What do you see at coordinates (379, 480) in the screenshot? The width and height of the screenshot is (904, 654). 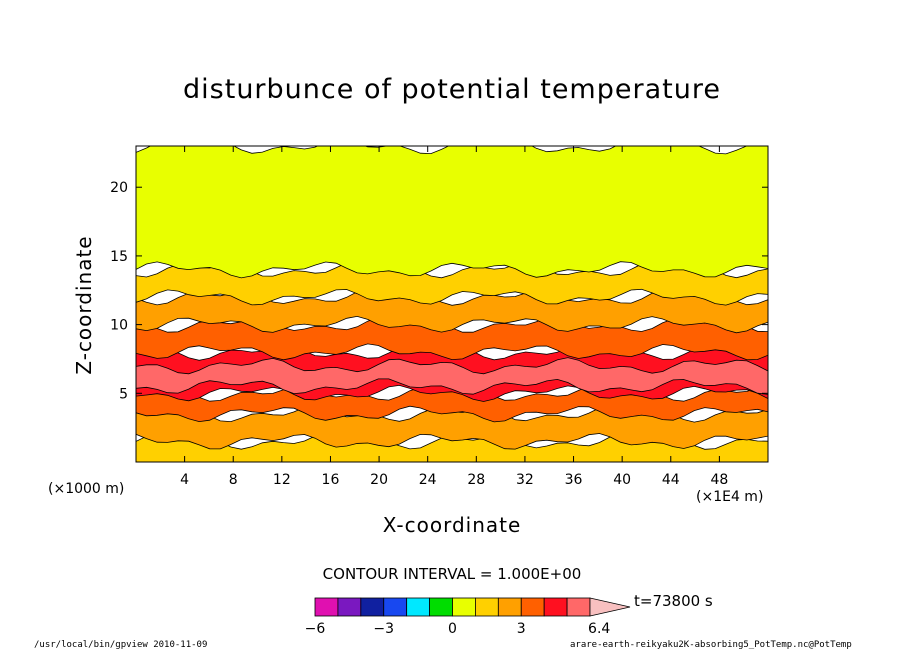 I see `x-tick-label: 20` at bounding box center [379, 480].